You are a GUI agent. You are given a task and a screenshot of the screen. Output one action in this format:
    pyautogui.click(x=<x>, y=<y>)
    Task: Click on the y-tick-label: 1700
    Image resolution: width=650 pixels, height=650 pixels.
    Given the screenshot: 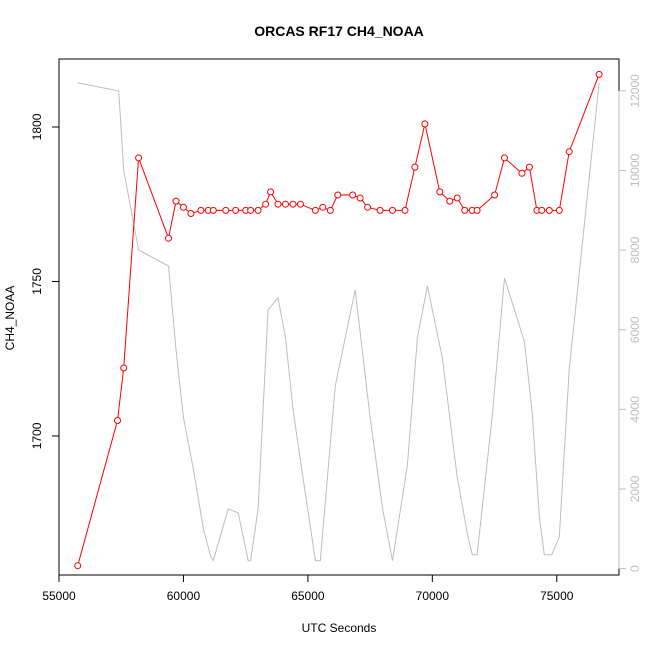 What is the action you would take?
    pyautogui.click(x=37, y=435)
    